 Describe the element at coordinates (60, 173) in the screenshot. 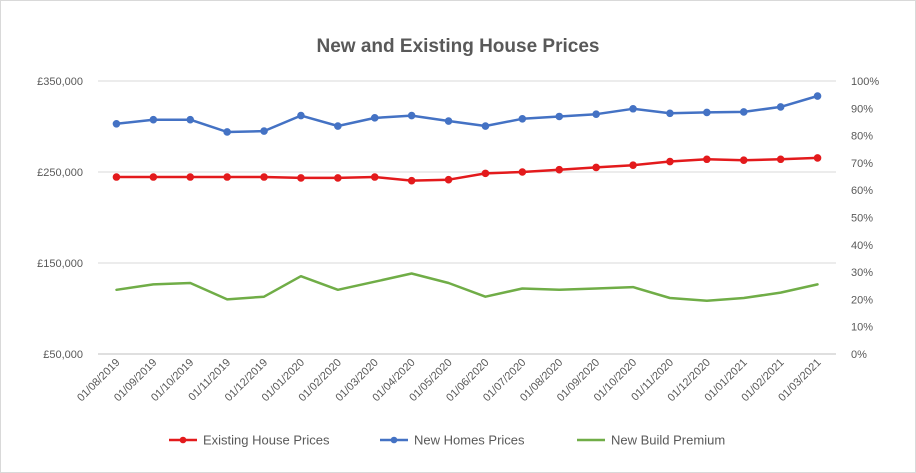

I see `left-tick-label: £250,000` at that location.